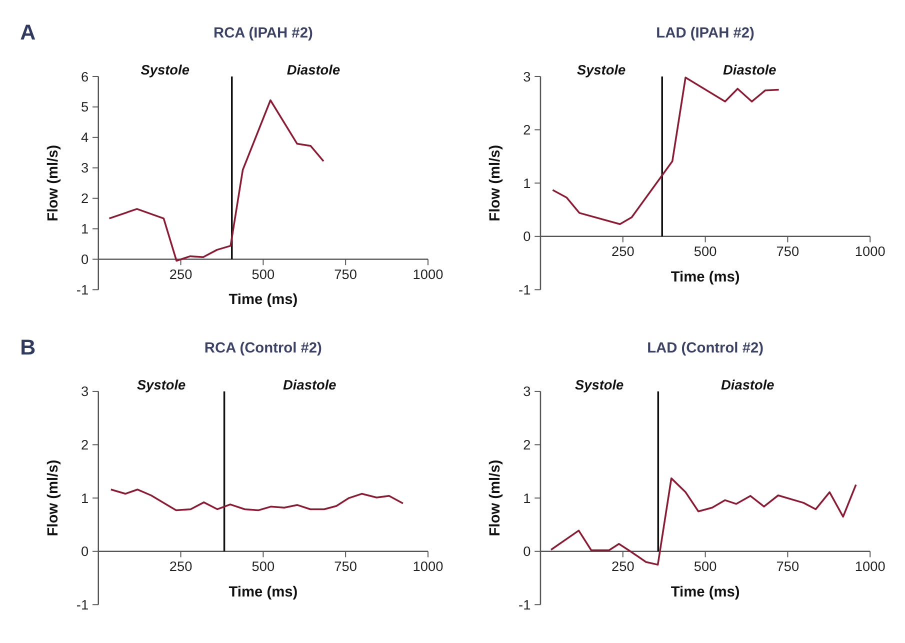  What do you see at coordinates (84, 107) in the screenshot?
I see `y-tick-label: 5` at bounding box center [84, 107].